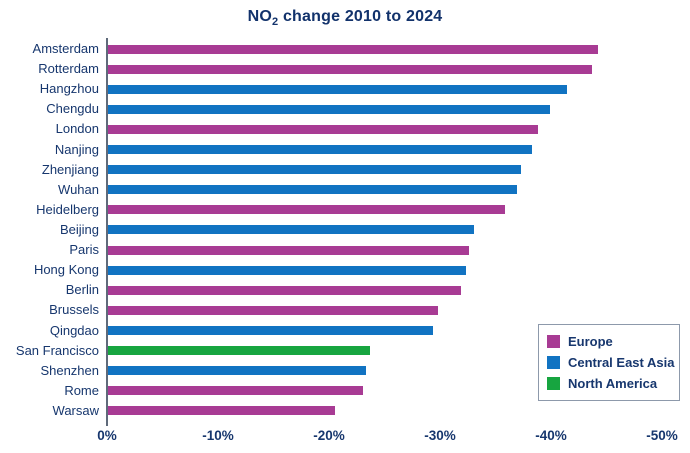 The height and width of the screenshot is (453, 690). Describe the element at coordinates (77, 129) in the screenshot. I see `category-label-london: London` at that location.